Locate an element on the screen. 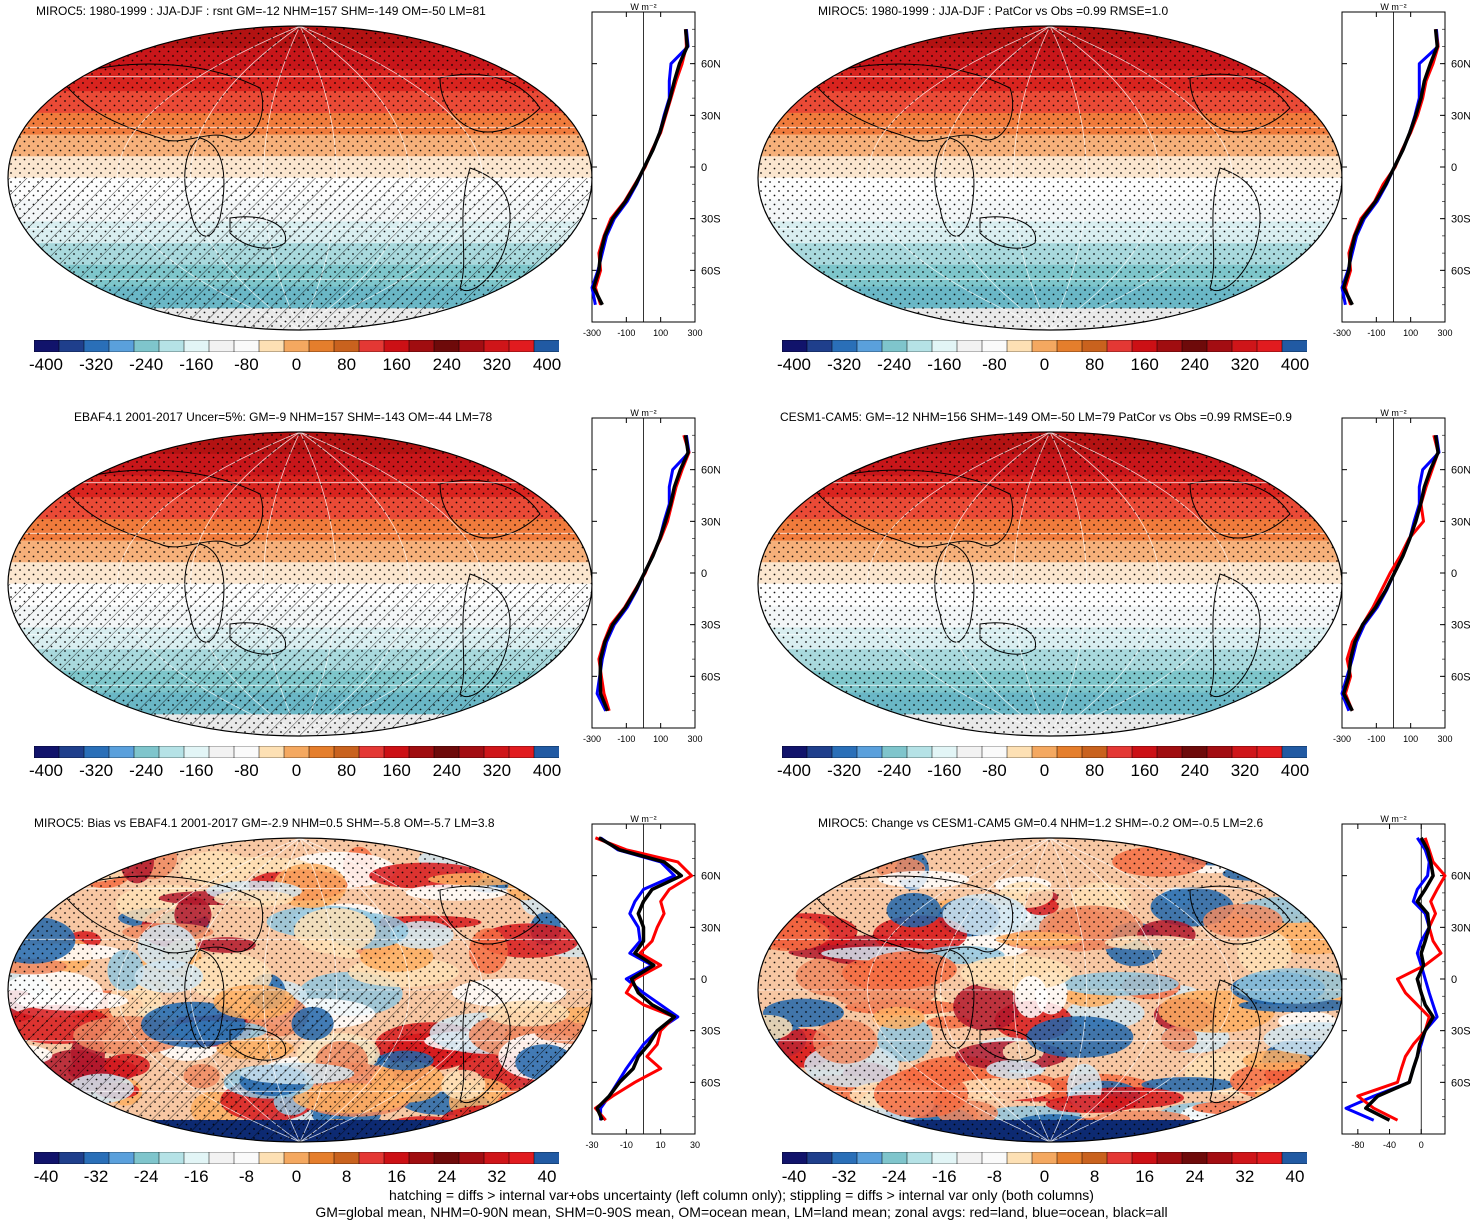  colorbar-tick-label: -80 is located at coordinates (246, 364).